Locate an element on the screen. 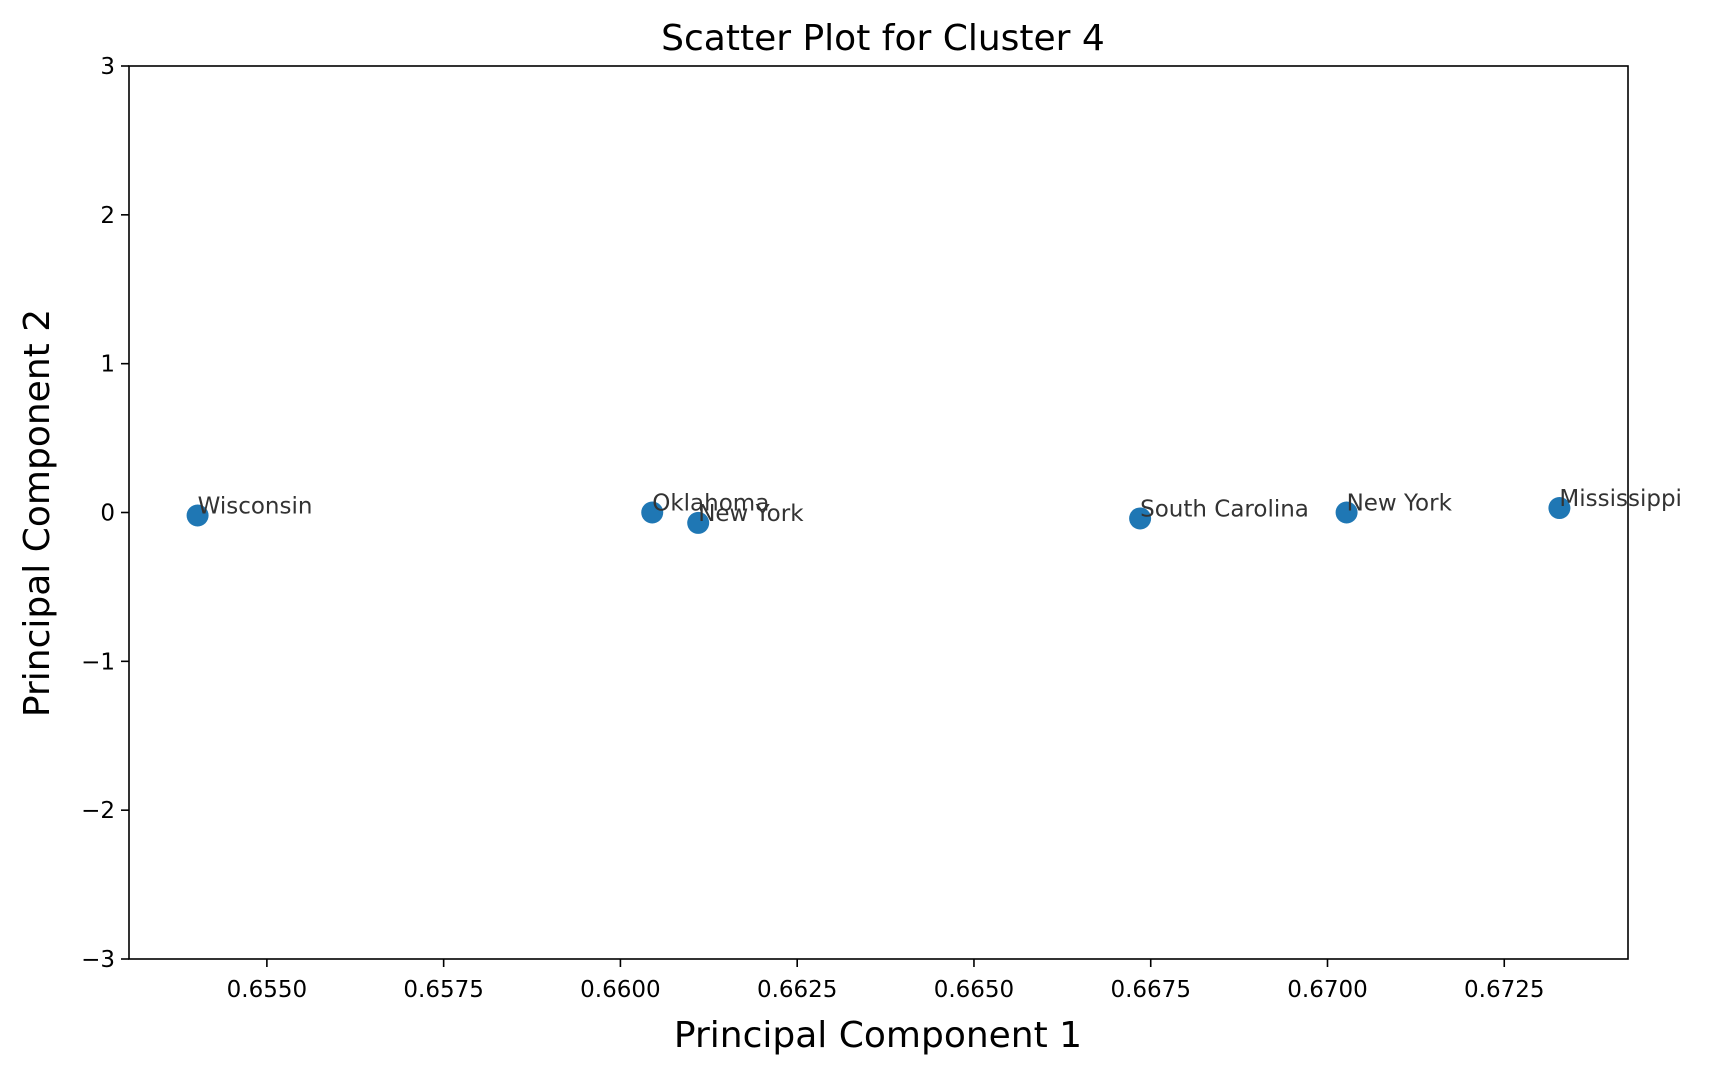 The height and width of the screenshot is (1067, 1710). y-axis: −3 −2 −1 0 1 2 3 is located at coordinates (105, 513).